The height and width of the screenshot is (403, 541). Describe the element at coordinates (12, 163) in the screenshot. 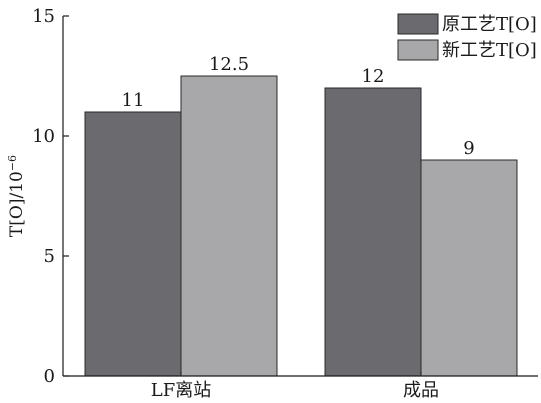

I see `y-axis-title-exponent: −6` at that location.